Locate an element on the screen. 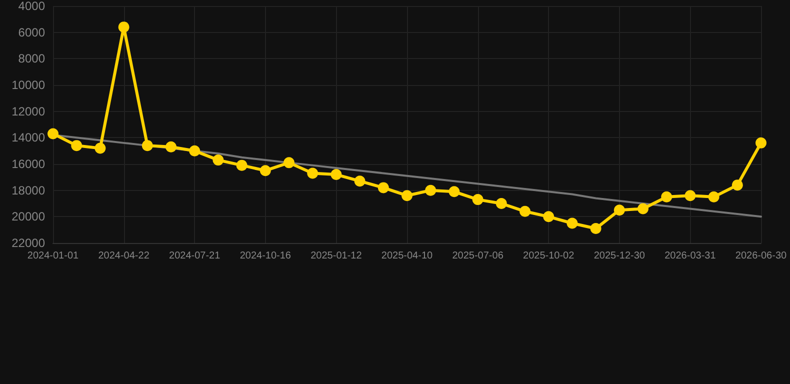  y-tick-label: 20000 is located at coordinates (29, 217).